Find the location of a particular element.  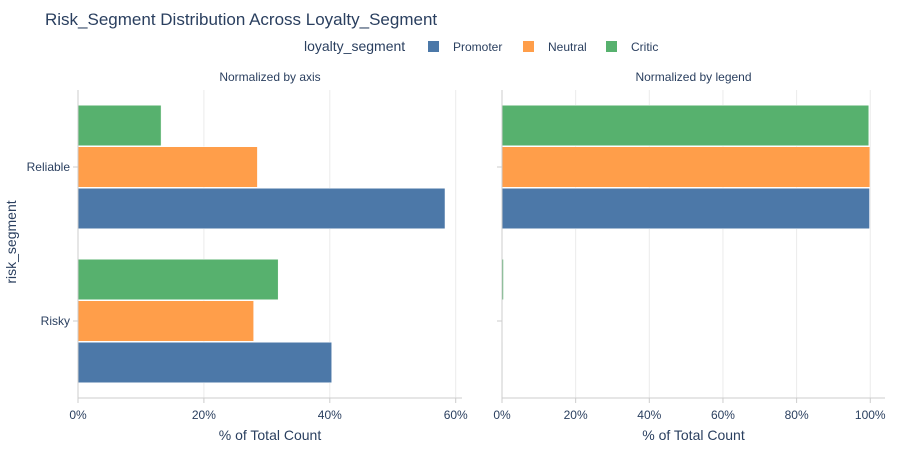

legend-title: loyalty_segment is located at coordinates (354, 46).